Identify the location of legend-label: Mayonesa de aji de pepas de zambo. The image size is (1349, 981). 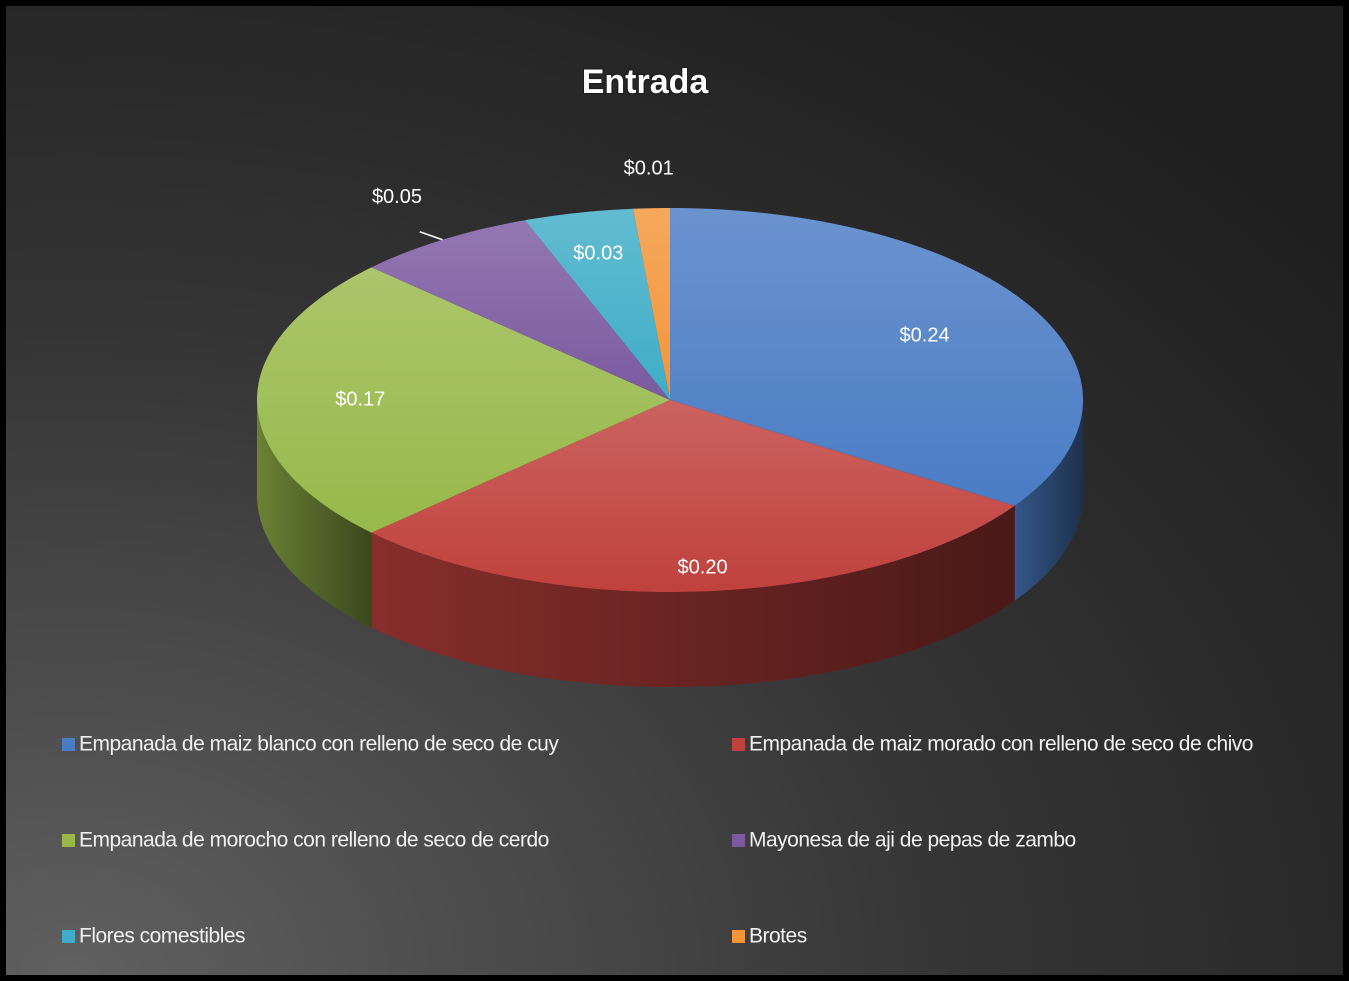
(912, 840).